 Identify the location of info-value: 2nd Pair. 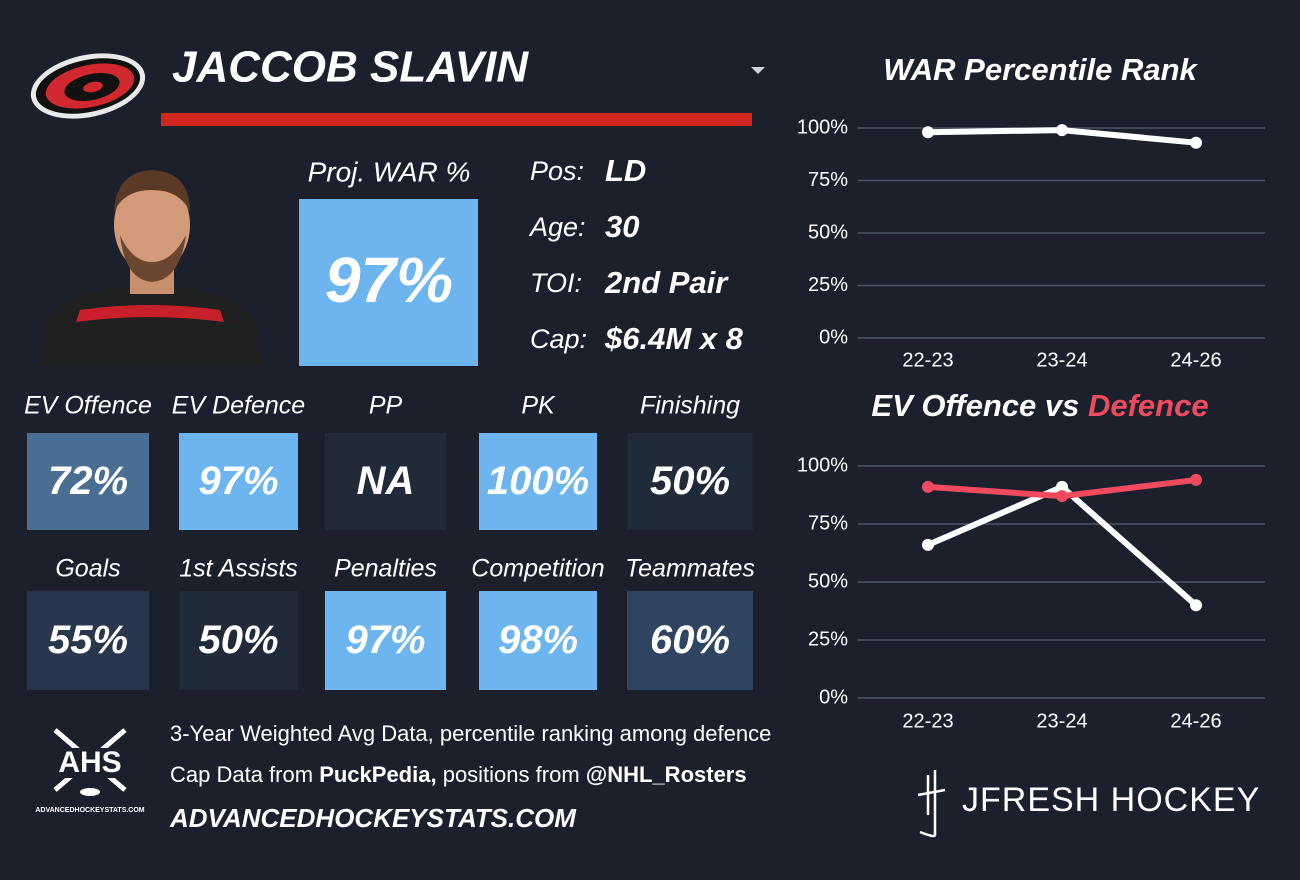
(666, 282).